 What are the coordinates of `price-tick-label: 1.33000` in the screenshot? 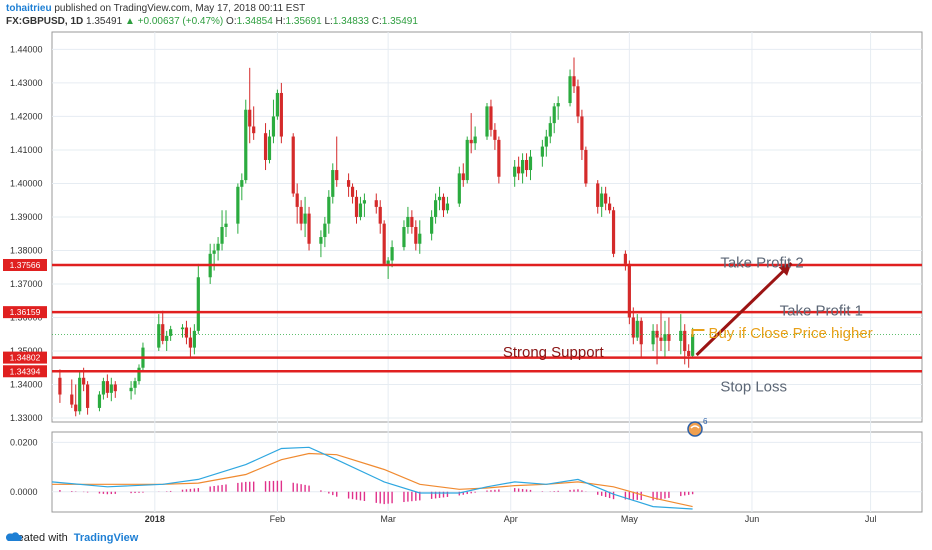 It's located at (26, 418).